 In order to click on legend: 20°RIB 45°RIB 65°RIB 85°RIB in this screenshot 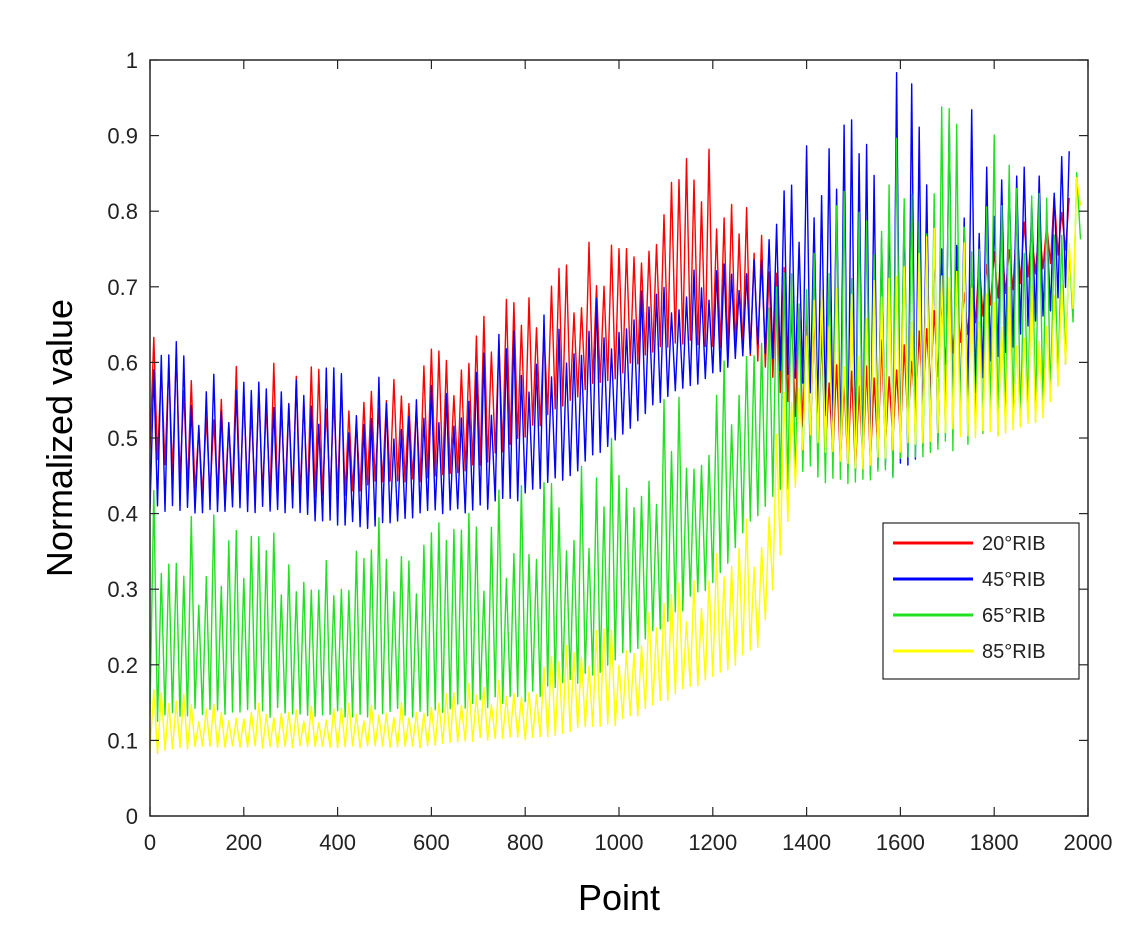, I will do `click(981, 601)`.